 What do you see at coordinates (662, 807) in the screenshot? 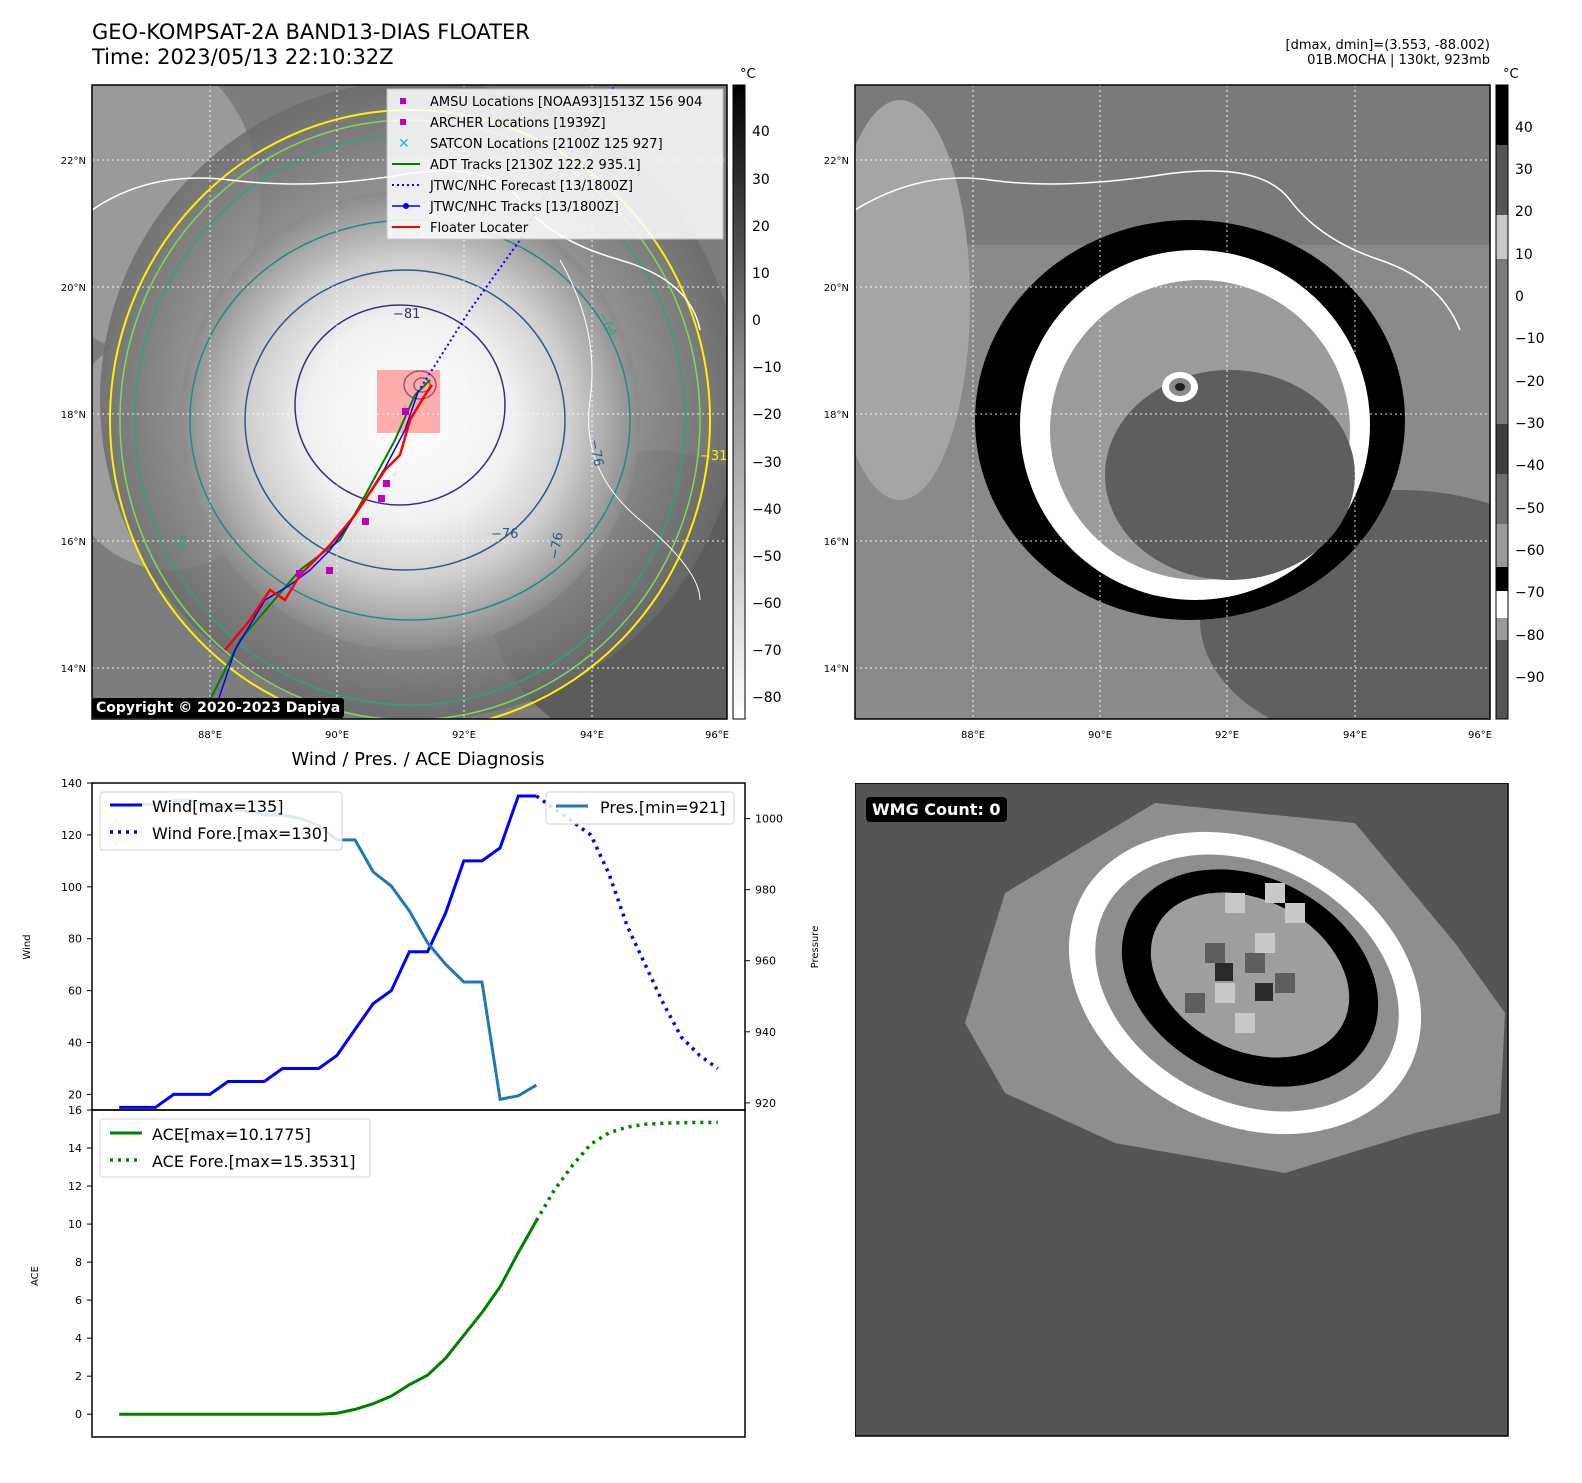
I see `legend-label: Pres.[min=921]` at bounding box center [662, 807].